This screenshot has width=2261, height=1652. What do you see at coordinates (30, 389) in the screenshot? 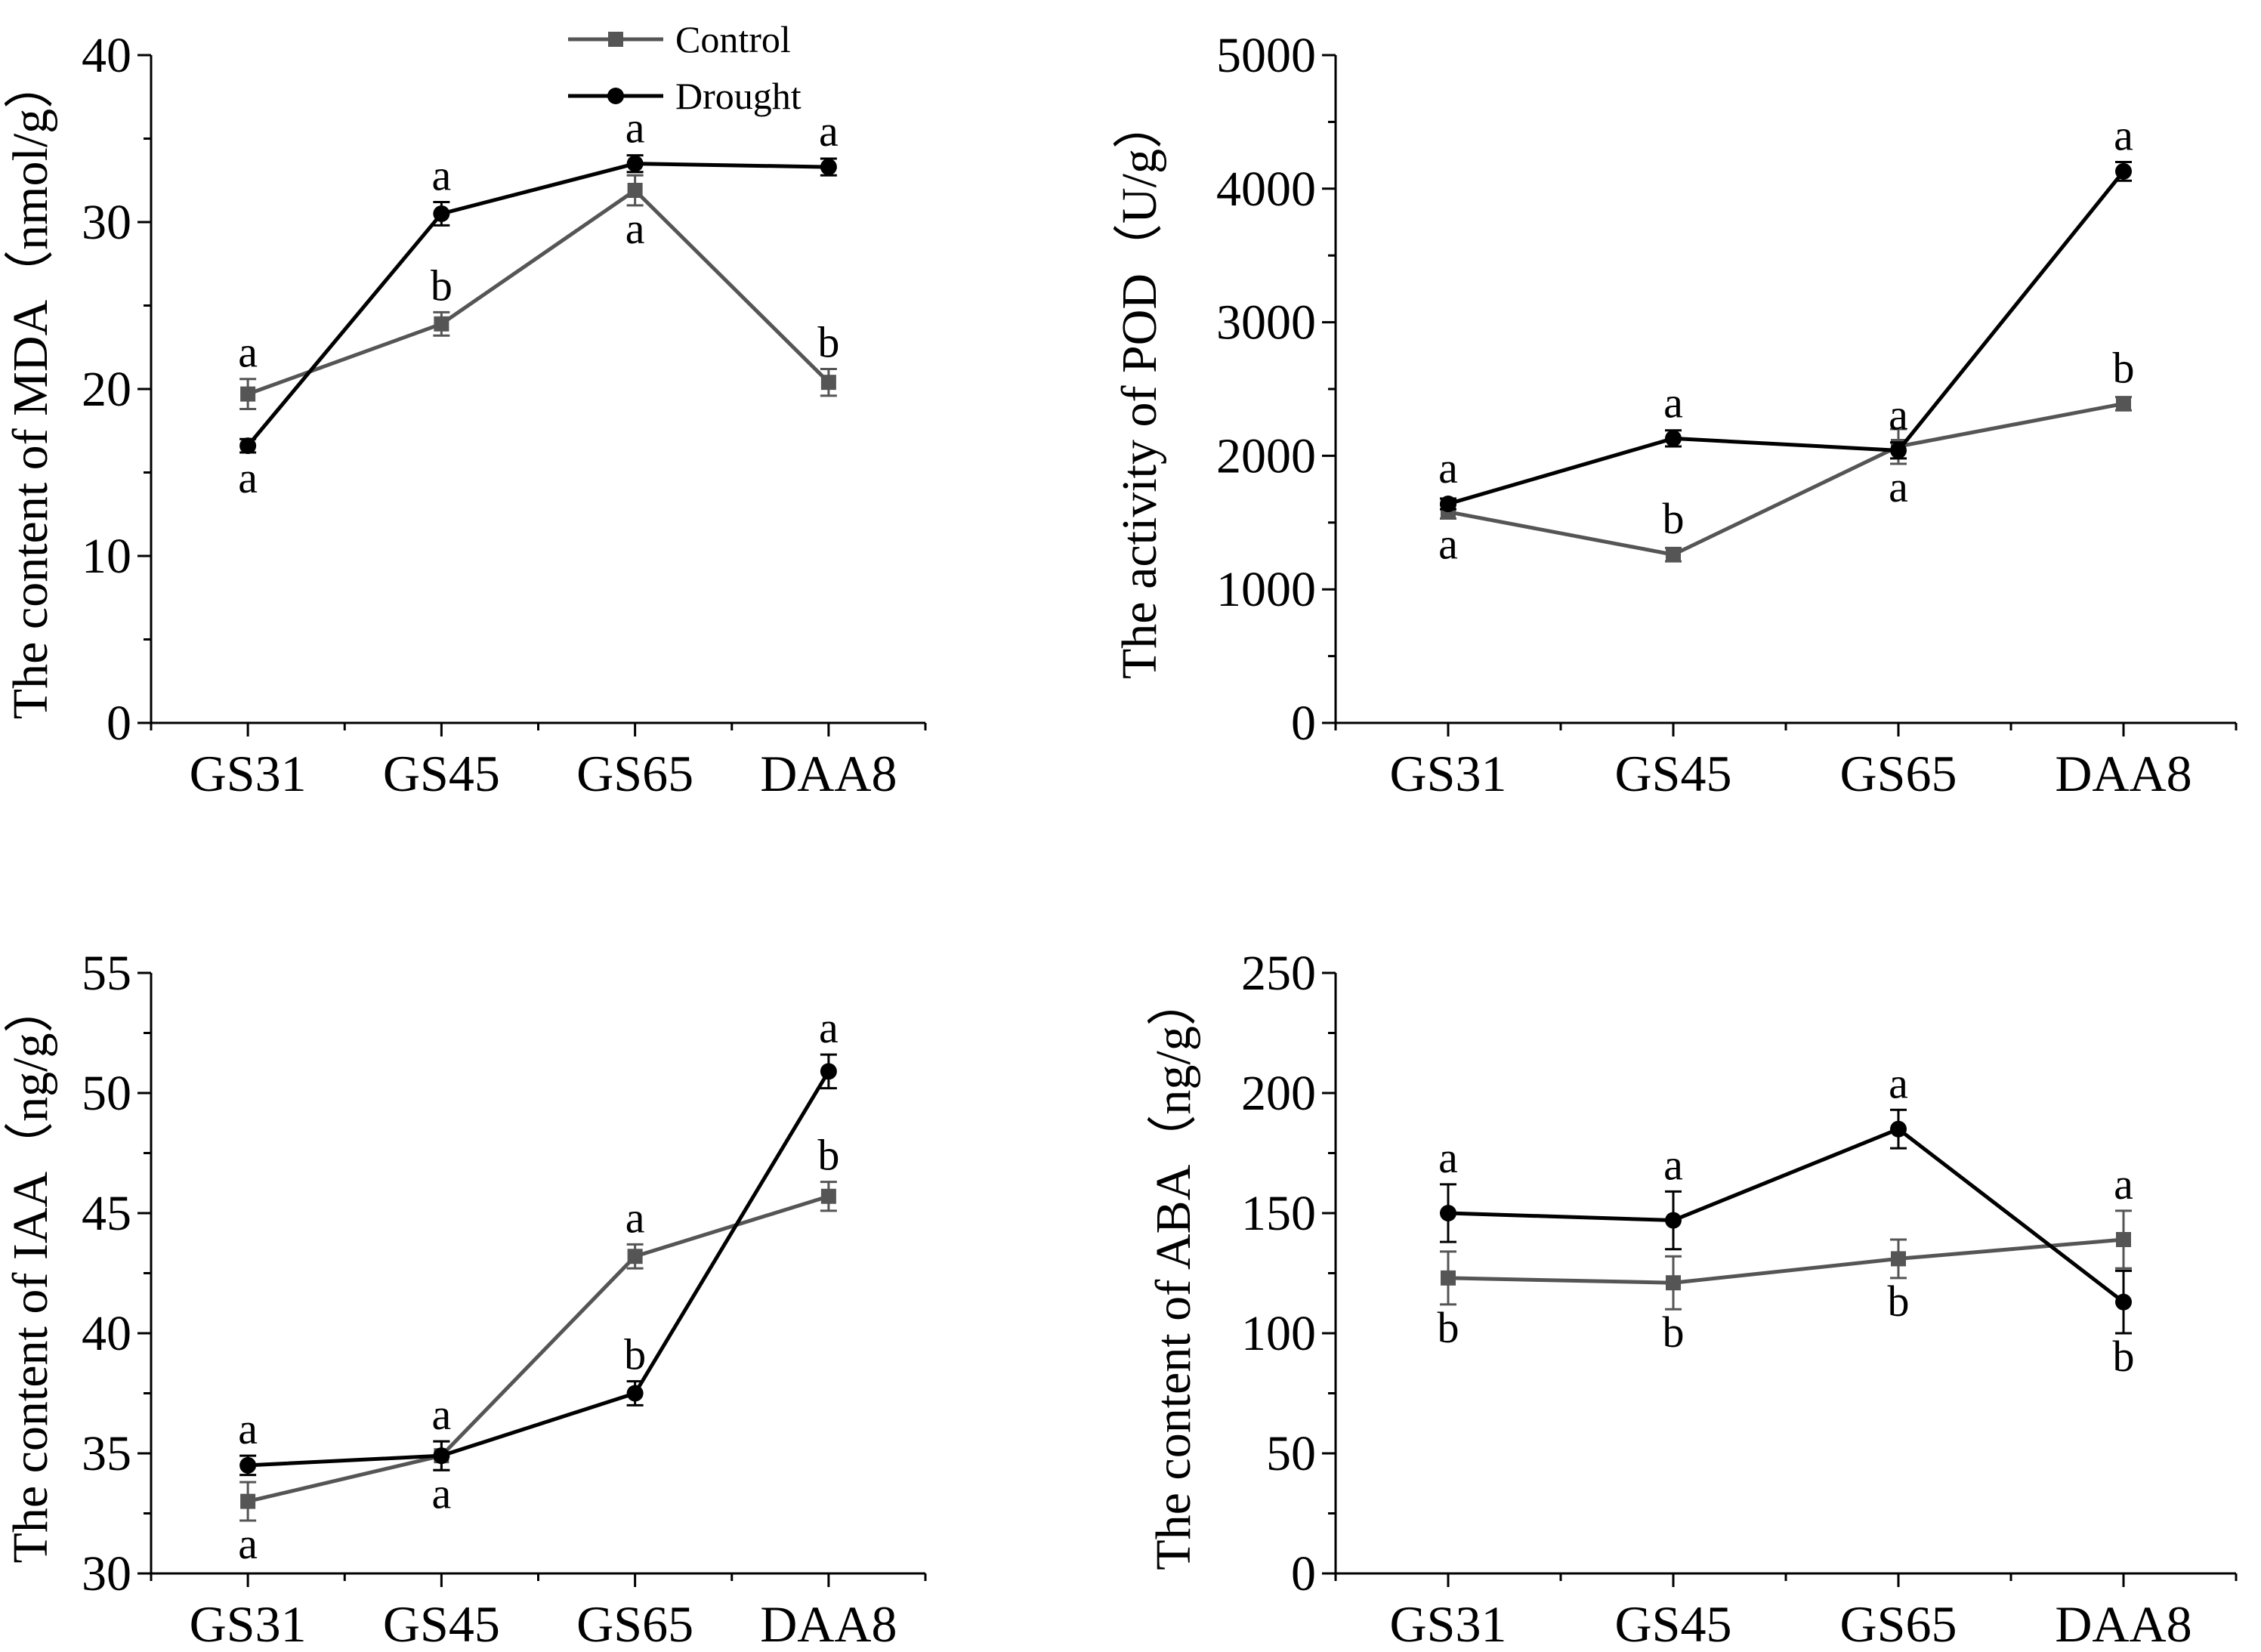
I see `y-axis-title: The content of MDA（nmol/g）` at bounding box center [30, 389].